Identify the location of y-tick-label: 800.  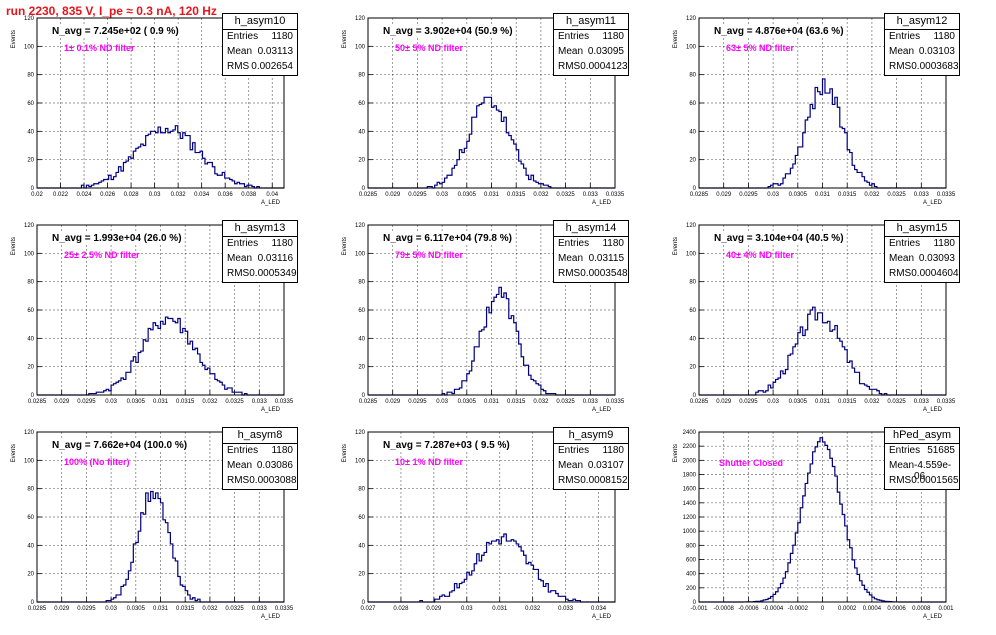
(691, 546).